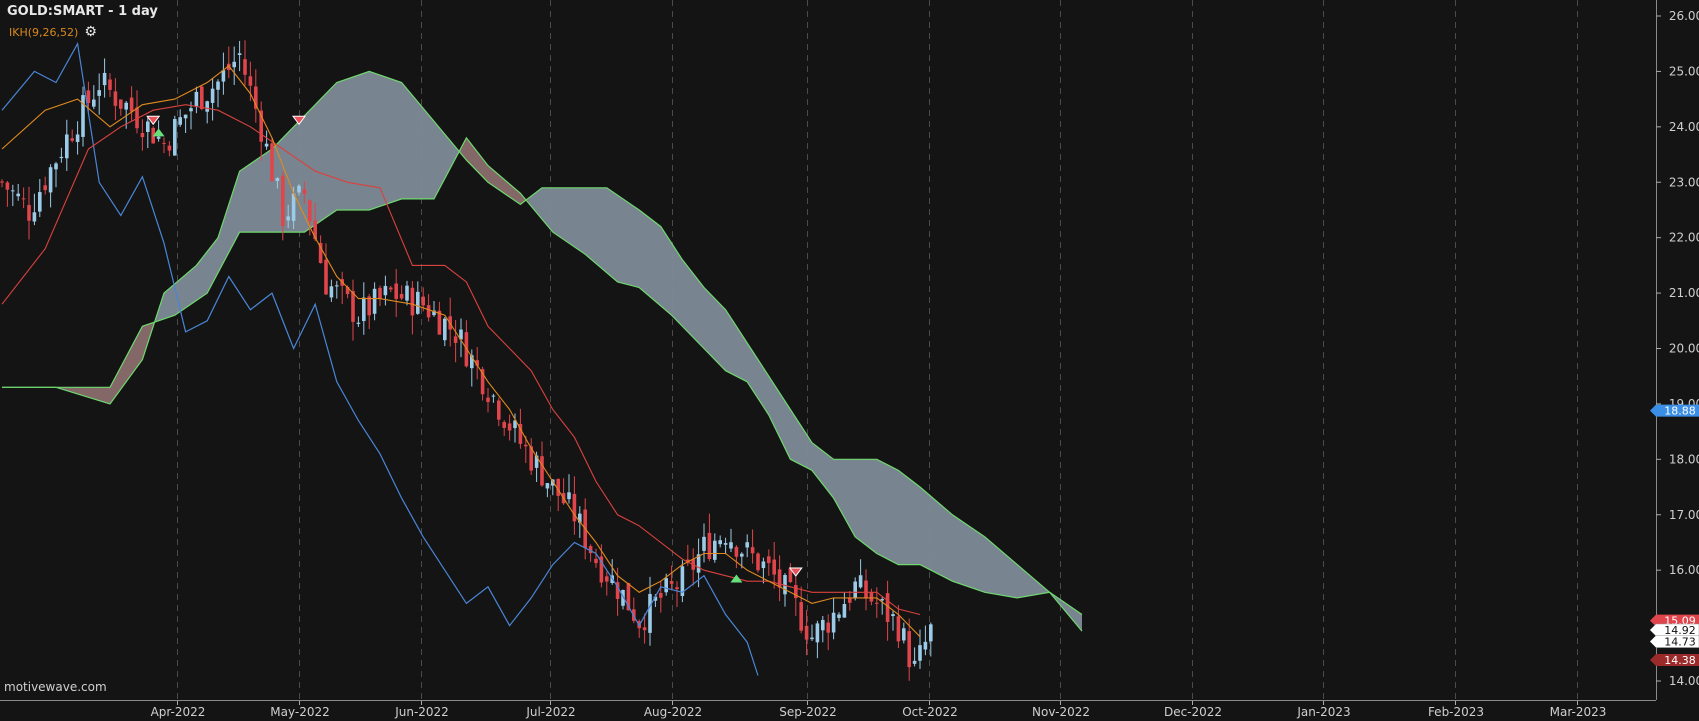 Image resolution: width=1699 pixels, height=721 pixels. I want to click on x-tick-label: Jan-2023, so click(1323, 712).